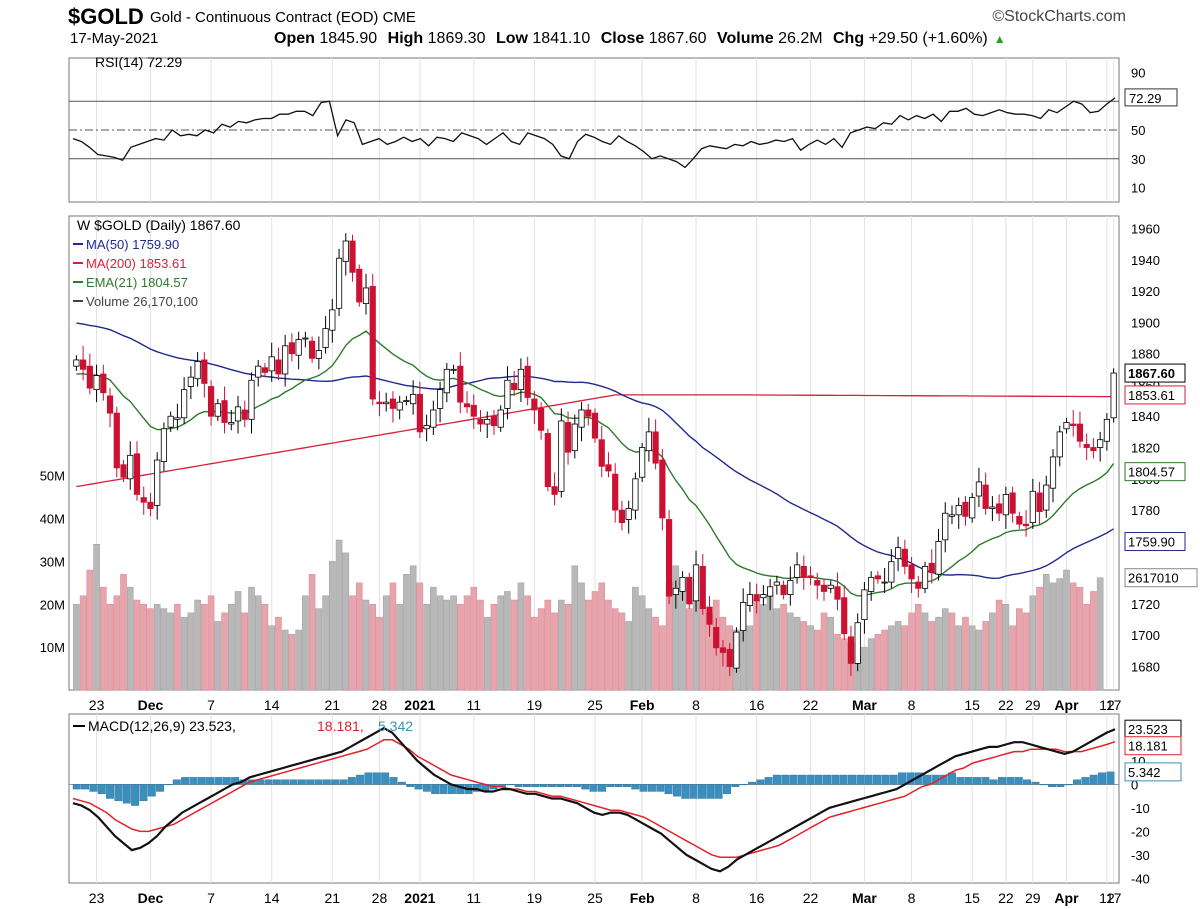  What do you see at coordinates (1107, 898) in the screenshot?
I see `macd-x-tick-label: 12` at bounding box center [1107, 898].